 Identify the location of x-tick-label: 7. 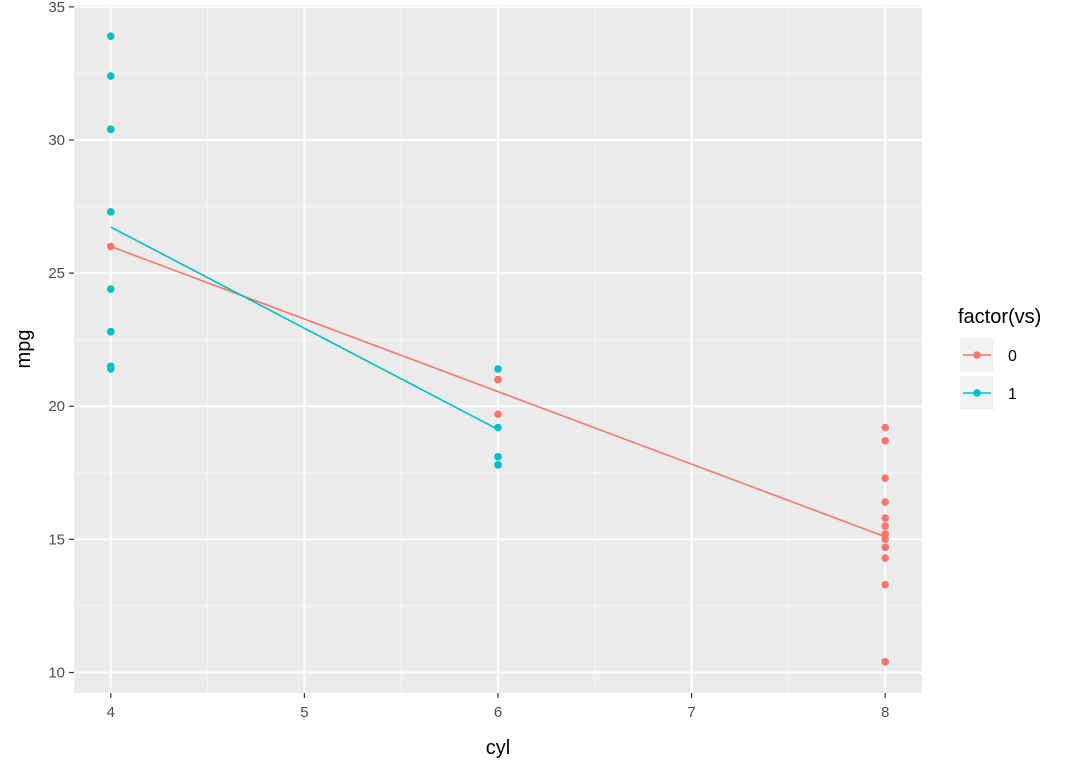
(691, 712).